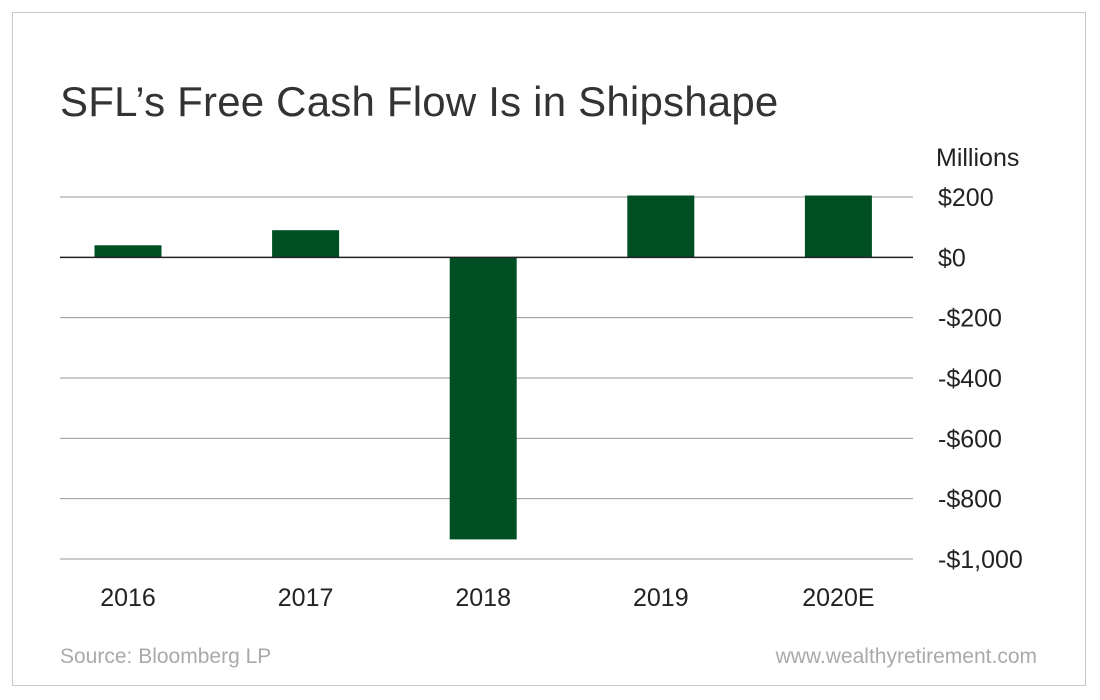 The height and width of the screenshot is (700, 1100). What do you see at coordinates (306, 244) in the screenshot?
I see `bar-2017` at bounding box center [306, 244].